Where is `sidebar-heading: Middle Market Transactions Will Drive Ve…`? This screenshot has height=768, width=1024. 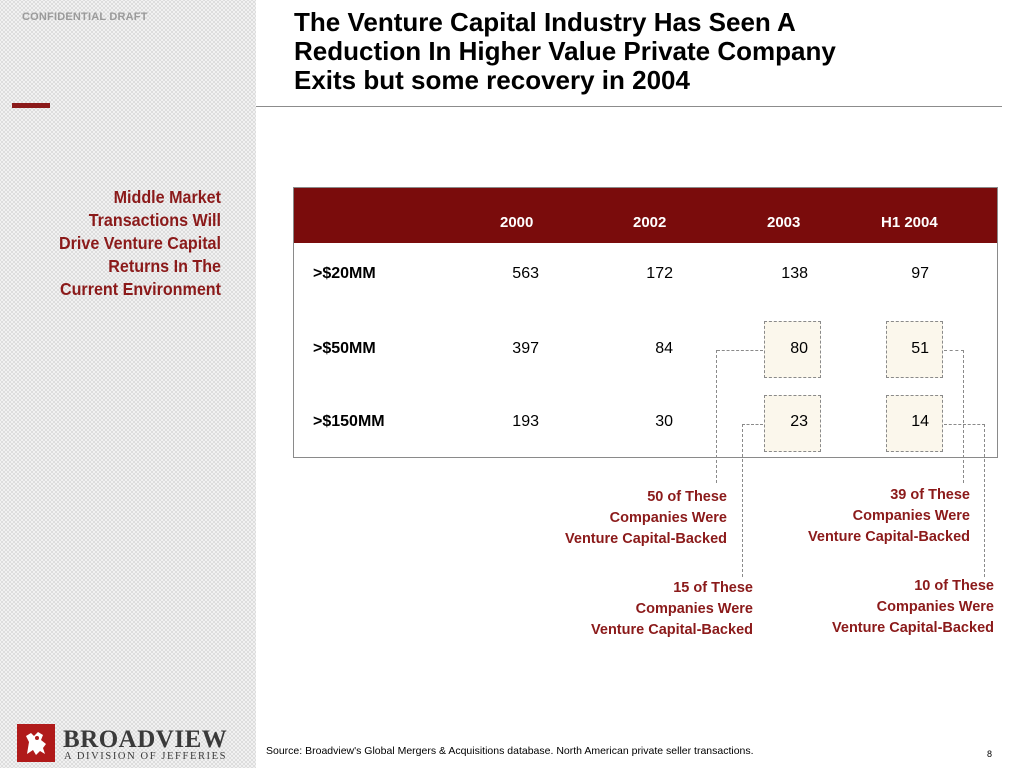 sidebar-heading: Middle Market Transactions Will Drive Ve… is located at coordinates (120, 243).